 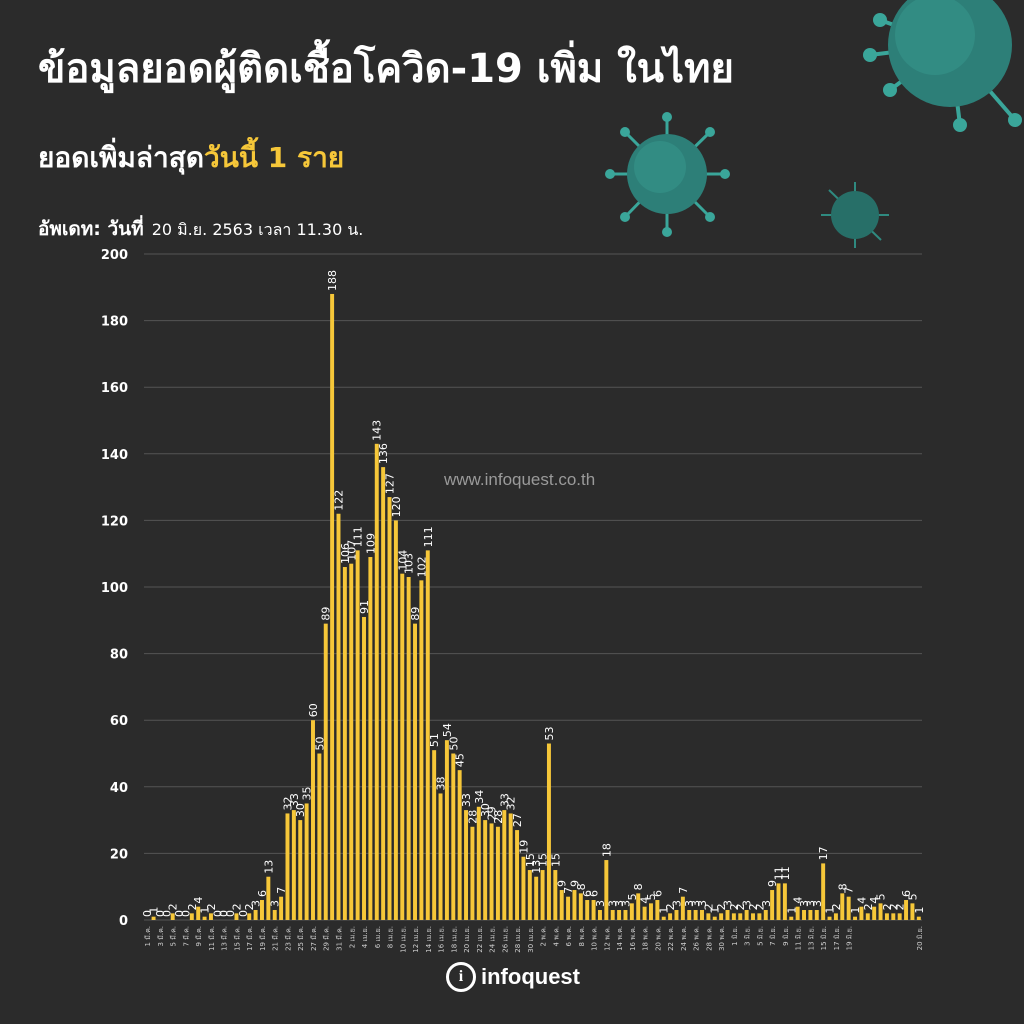 I want to click on x-tick-label: 14 พ.ค., so click(x=620, y=938).